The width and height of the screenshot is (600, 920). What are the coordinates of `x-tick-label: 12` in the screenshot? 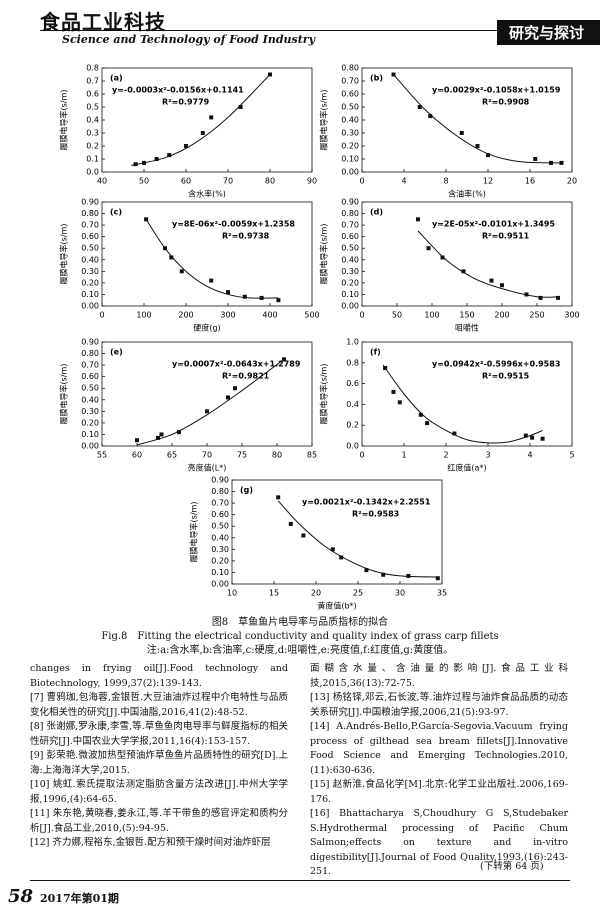 It's located at (488, 181).